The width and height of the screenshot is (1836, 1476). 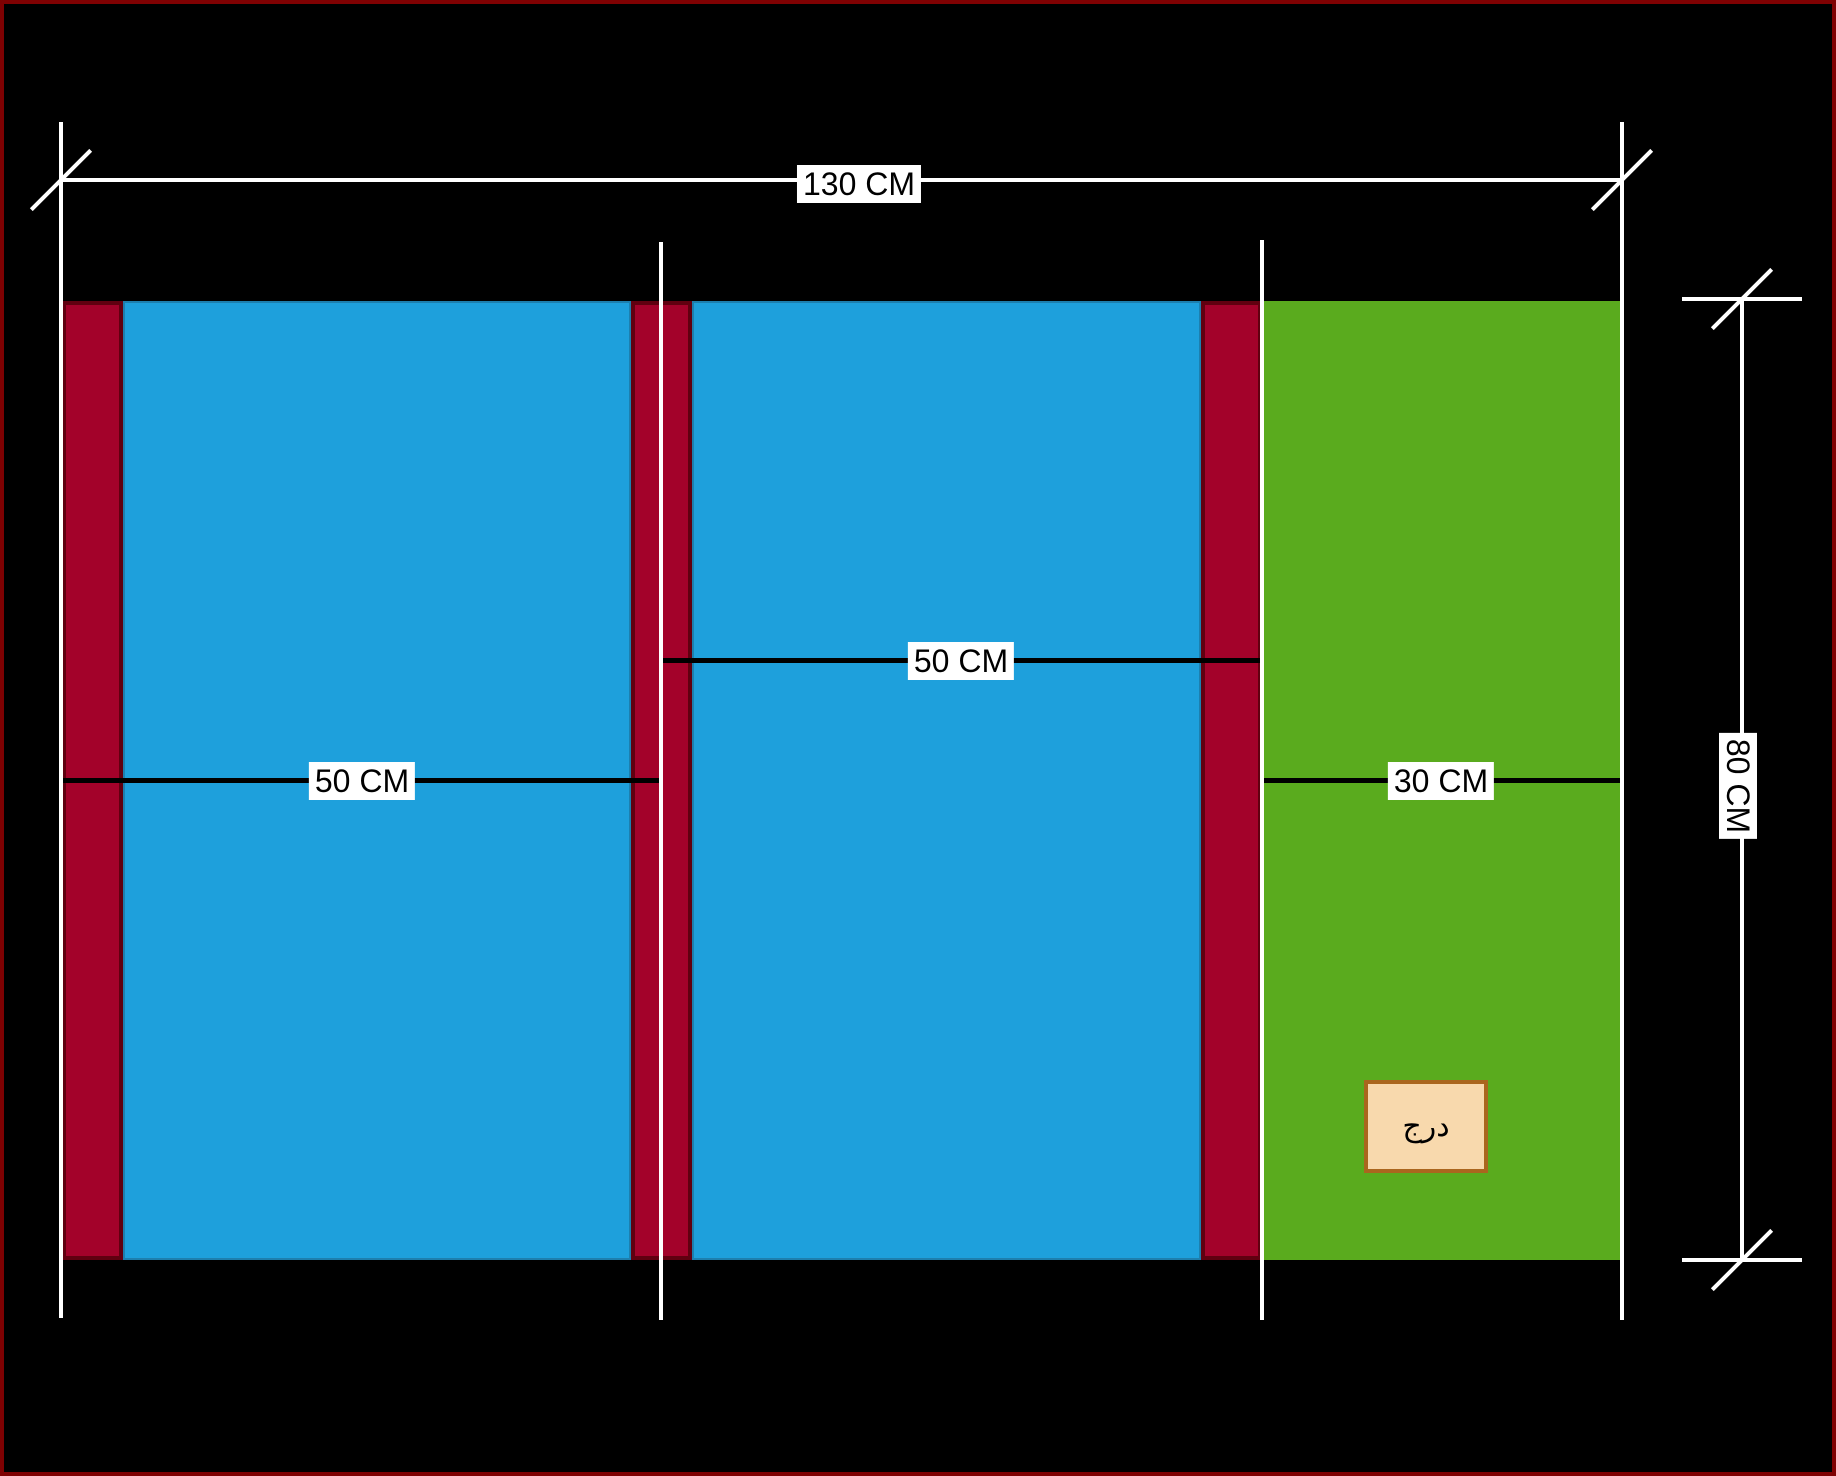 I want to click on dimension-label-50cm-left: 50 CM, so click(x=362, y=781).